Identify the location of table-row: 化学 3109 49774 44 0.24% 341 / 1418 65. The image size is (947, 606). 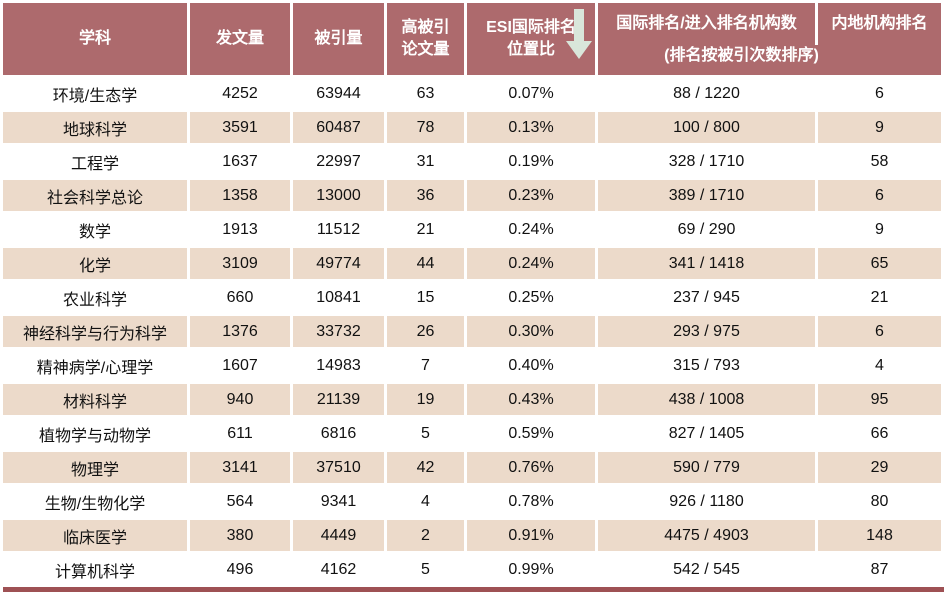
(473, 263).